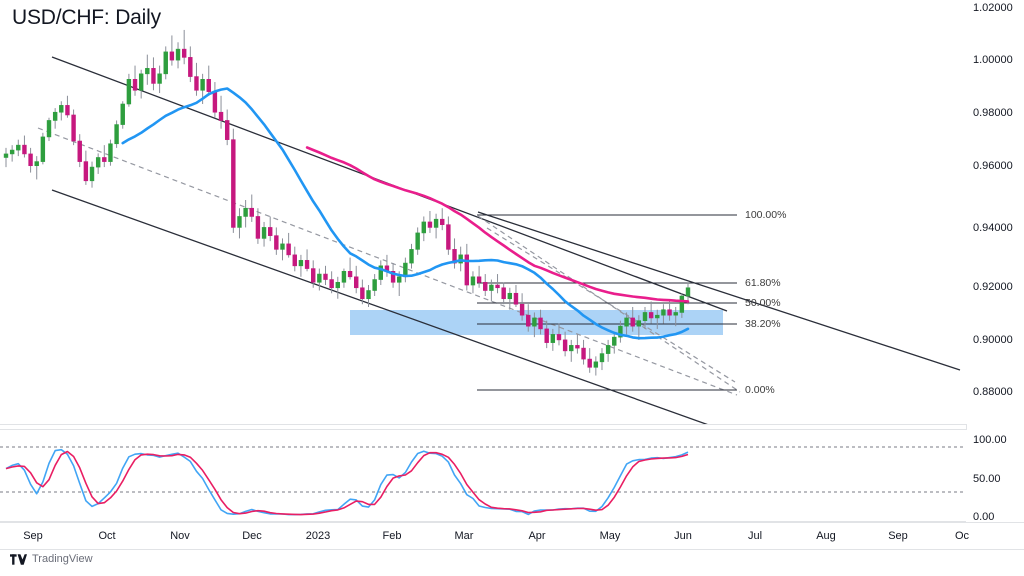 The image size is (1024, 576). I want to click on moving-average-slow, so click(497, 224).